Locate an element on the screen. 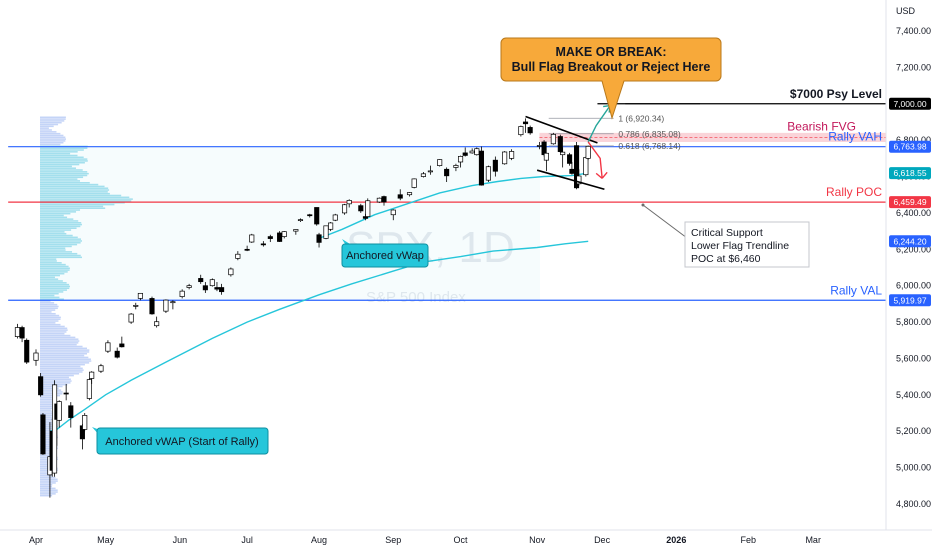 Image resolution: width=932 pixels, height=550 pixels. bearish-fvg-label: Bearish FVG is located at coordinates (821, 126).